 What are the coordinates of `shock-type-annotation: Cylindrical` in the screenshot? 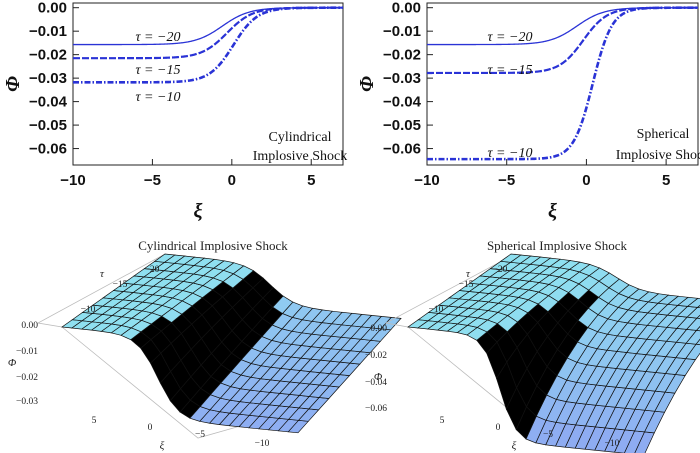 It's located at (300, 137).